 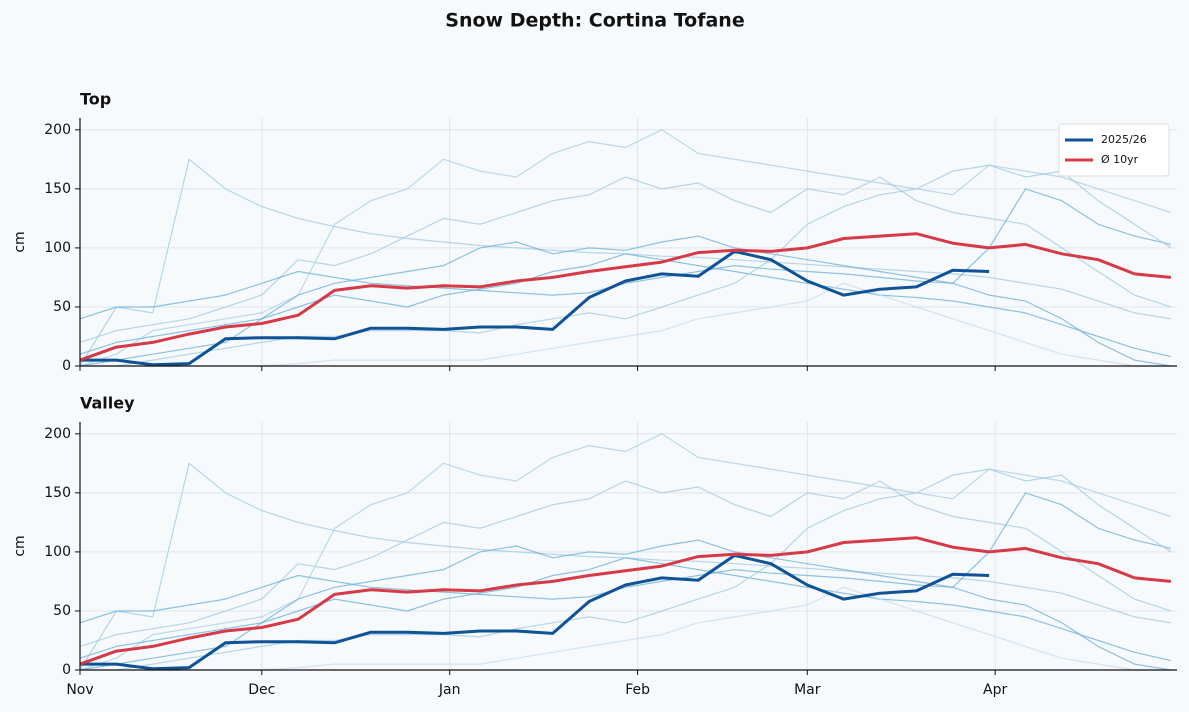 I want to click on legend-label: Ø 10yr, so click(x=1120, y=159).